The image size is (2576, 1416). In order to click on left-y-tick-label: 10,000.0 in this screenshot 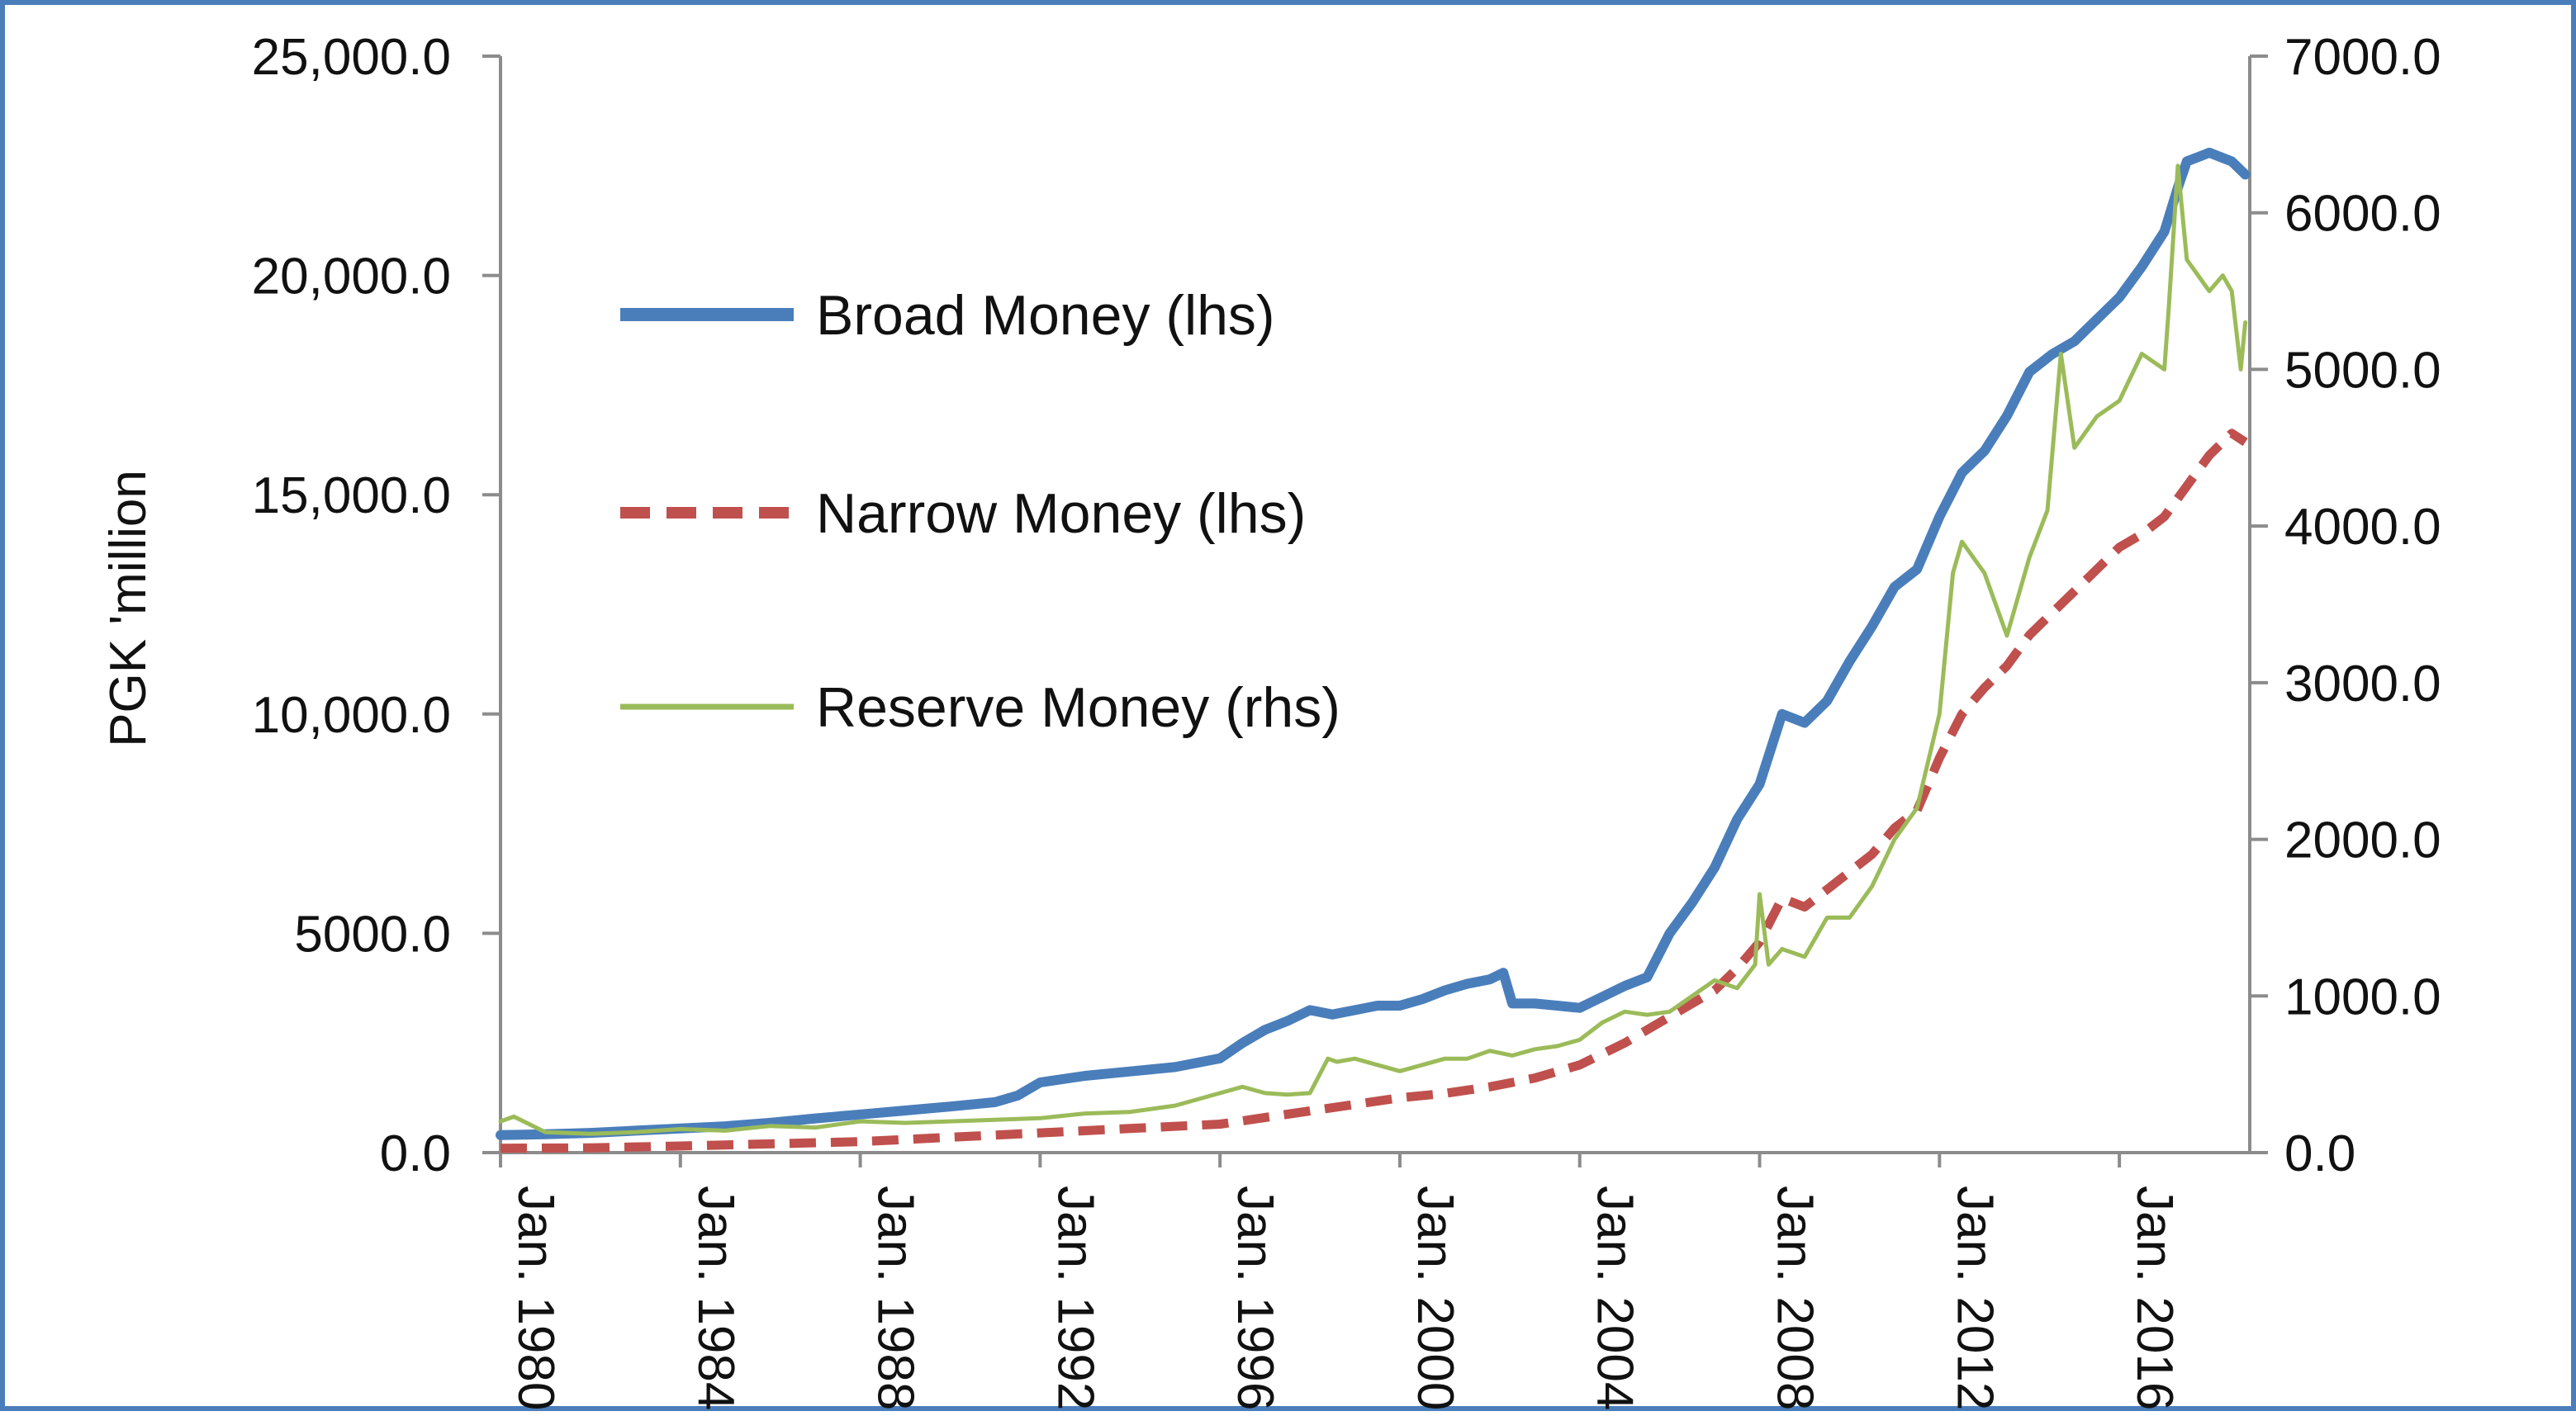, I will do `click(351, 715)`.